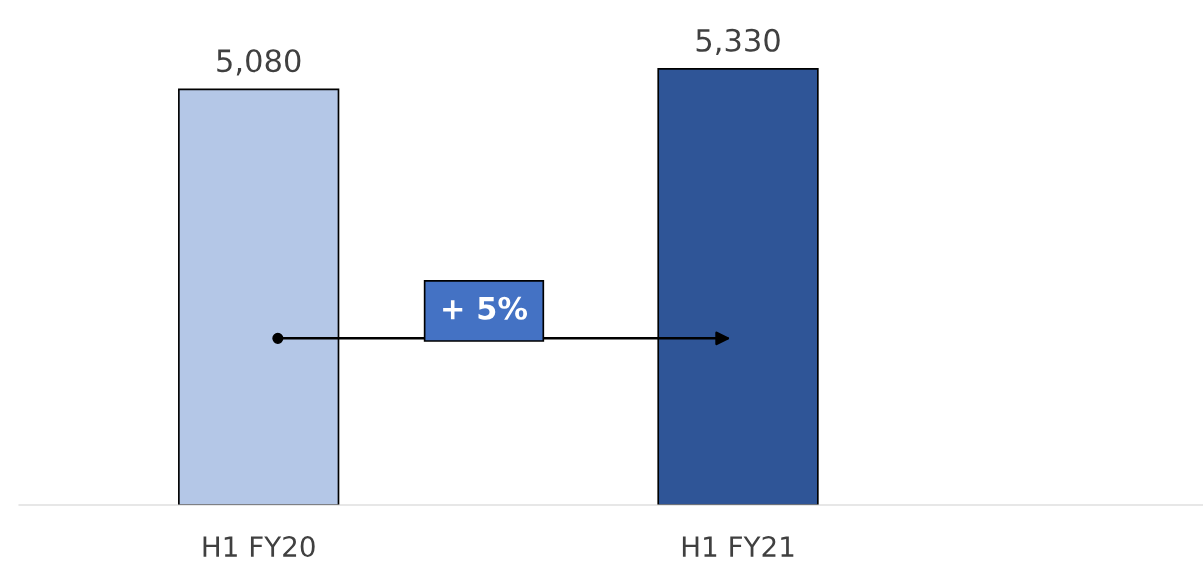 This screenshot has width=1203, height=578. Describe the element at coordinates (259, 547) in the screenshot. I see `x-tick-label: H1 FY20` at that location.